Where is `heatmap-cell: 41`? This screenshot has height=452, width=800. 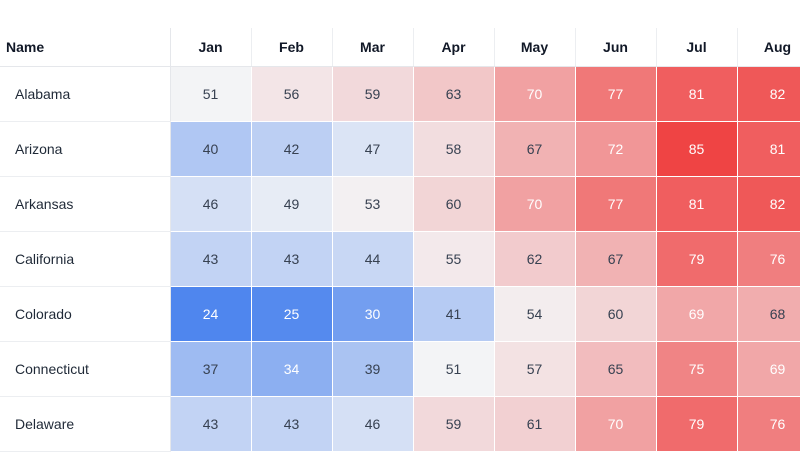 heatmap-cell: 41 is located at coordinates (454, 314).